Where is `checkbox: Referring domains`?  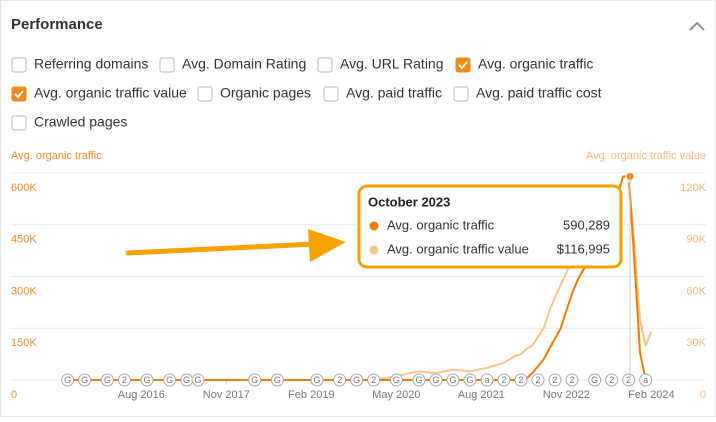 checkbox: Referring domains is located at coordinates (79, 64).